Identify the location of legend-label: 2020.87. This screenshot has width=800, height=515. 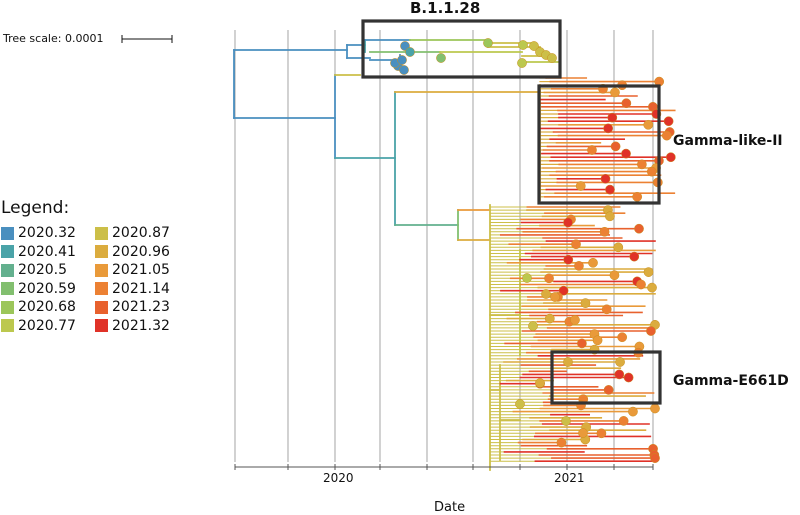
(141, 233).